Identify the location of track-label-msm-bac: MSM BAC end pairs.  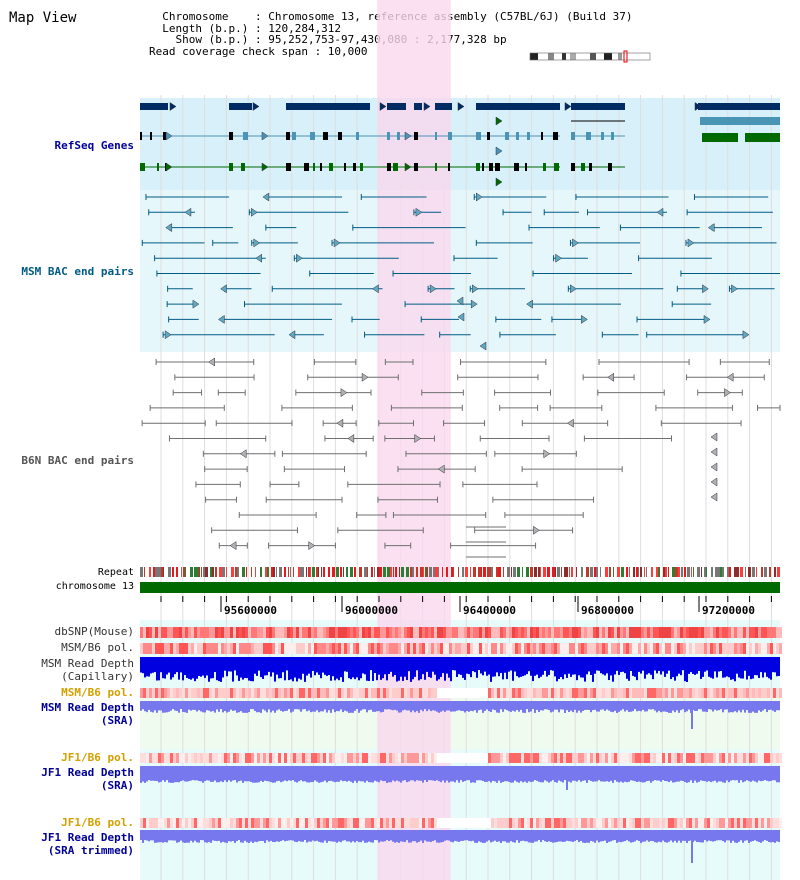
(77, 271).